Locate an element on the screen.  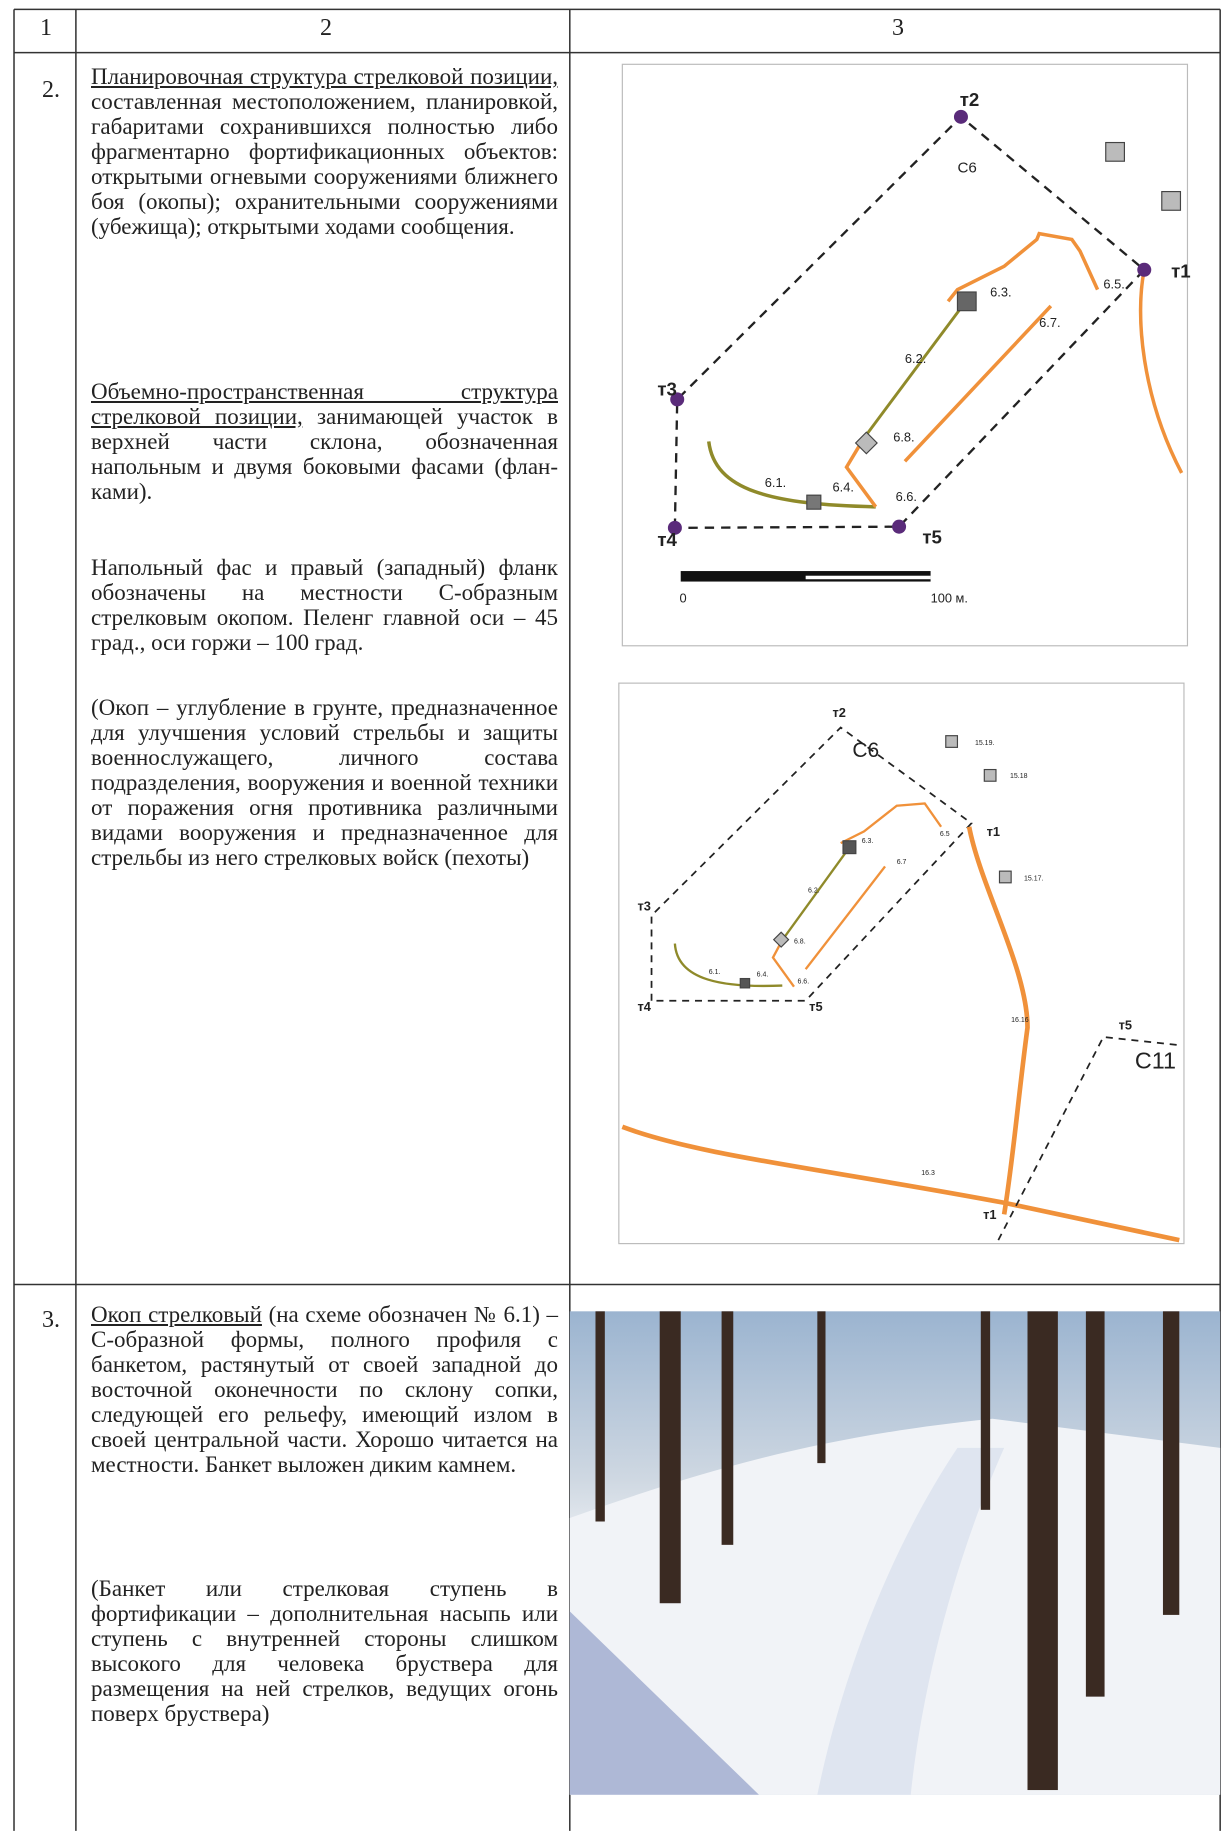
row-number: 2. is located at coordinates (51, 90).